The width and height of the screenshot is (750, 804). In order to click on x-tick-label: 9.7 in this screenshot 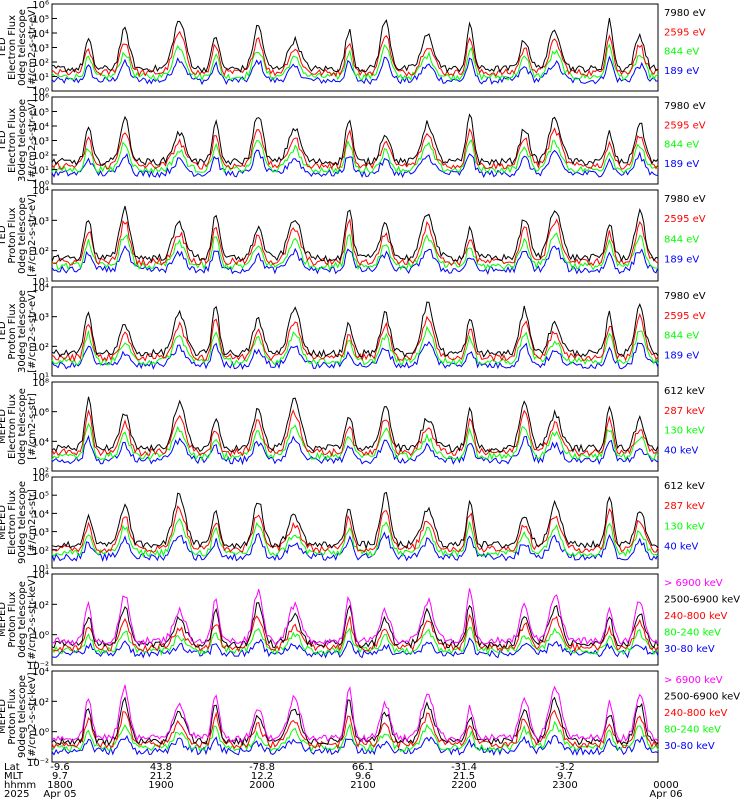, I will do `click(60, 776)`.